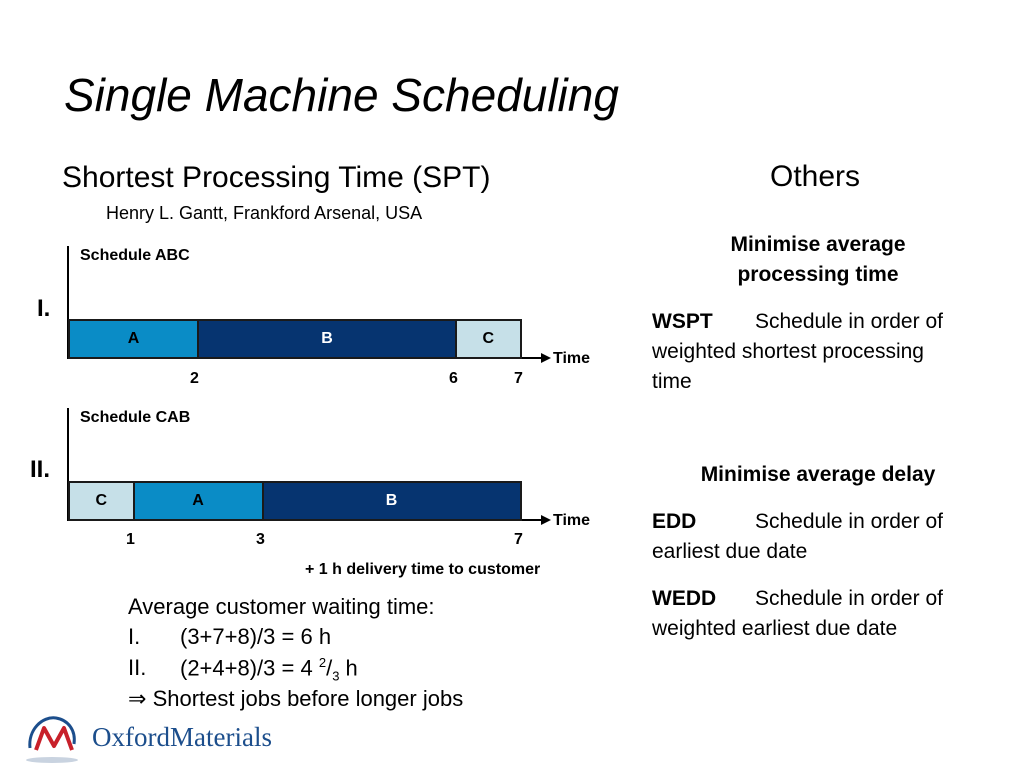 This screenshot has height=773, width=1024. I want to click on wspt-desc-1: Schedule in order of, so click(849, 321).